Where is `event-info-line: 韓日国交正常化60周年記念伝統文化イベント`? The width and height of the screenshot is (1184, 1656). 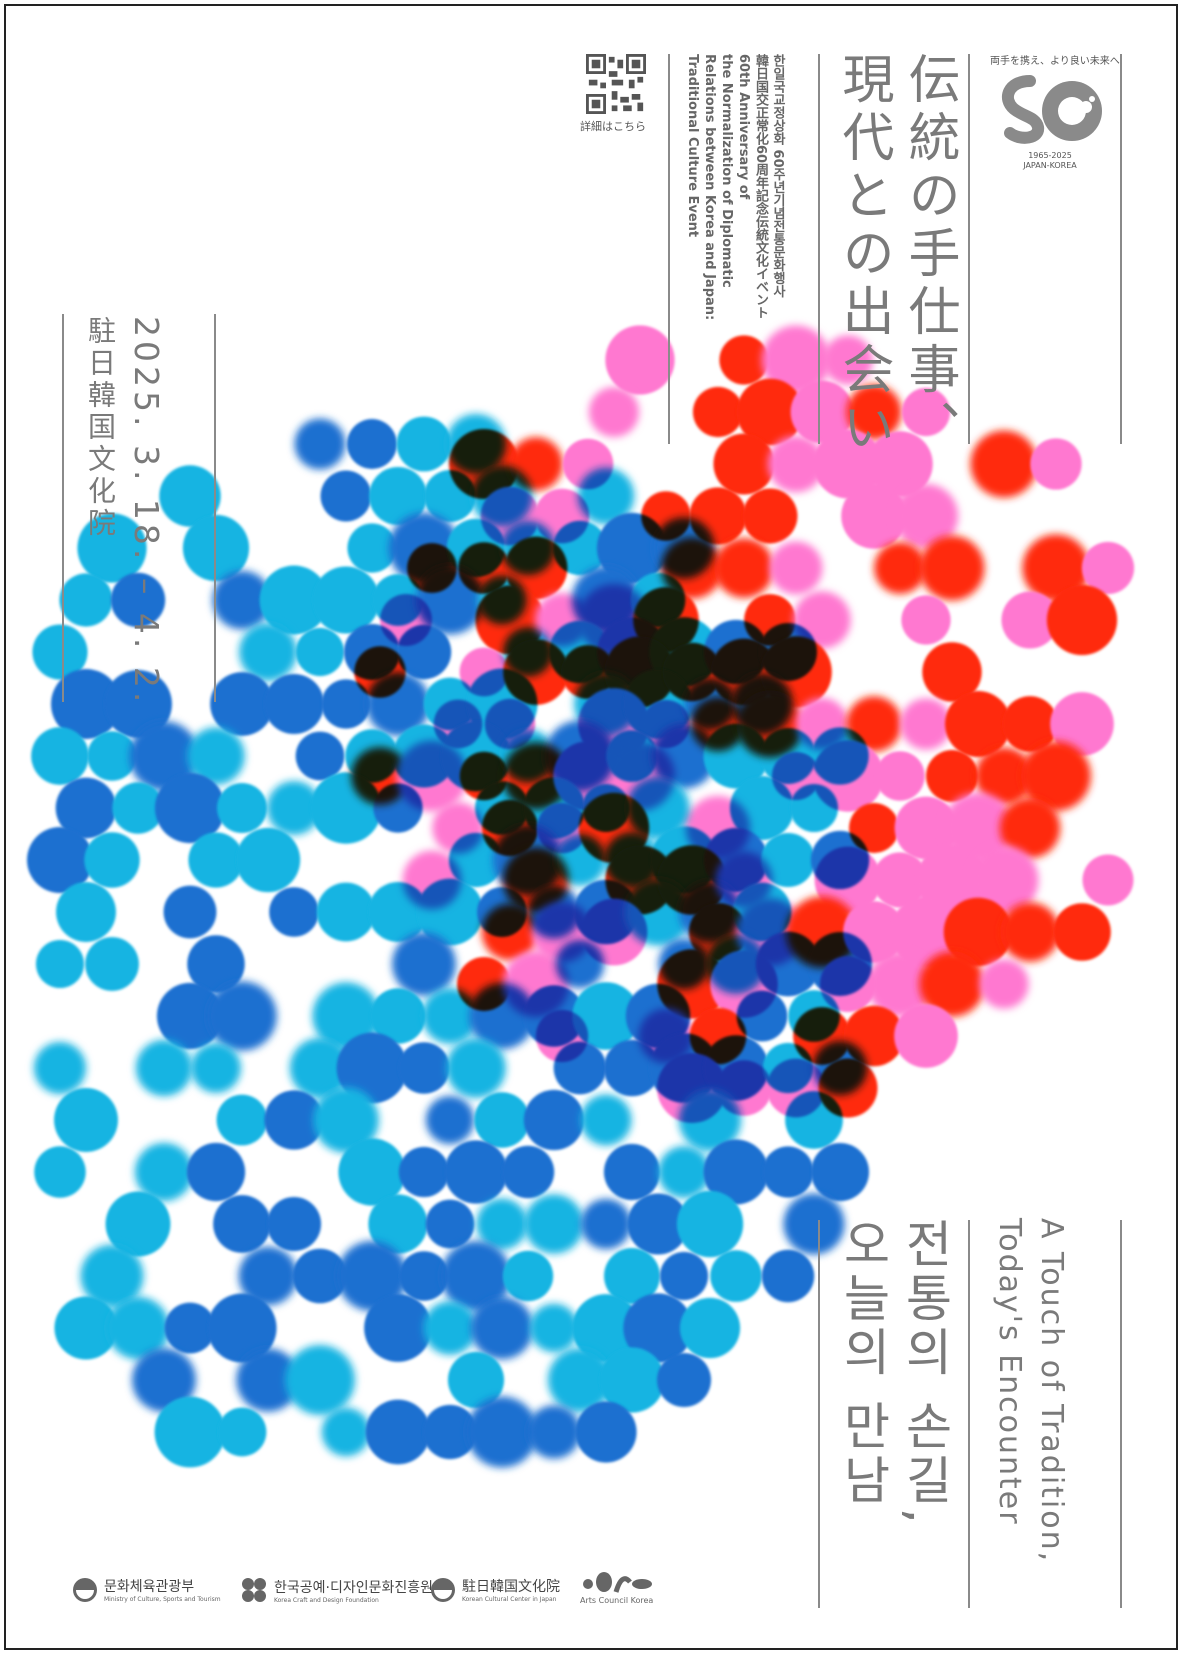
event-info-line: 韓日国交正常化60周年記念伝統文化イベント is located at coordinates (760, 187).